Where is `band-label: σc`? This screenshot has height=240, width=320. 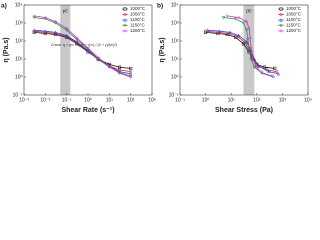 band-label: σc is located at coordinates (249, 11).